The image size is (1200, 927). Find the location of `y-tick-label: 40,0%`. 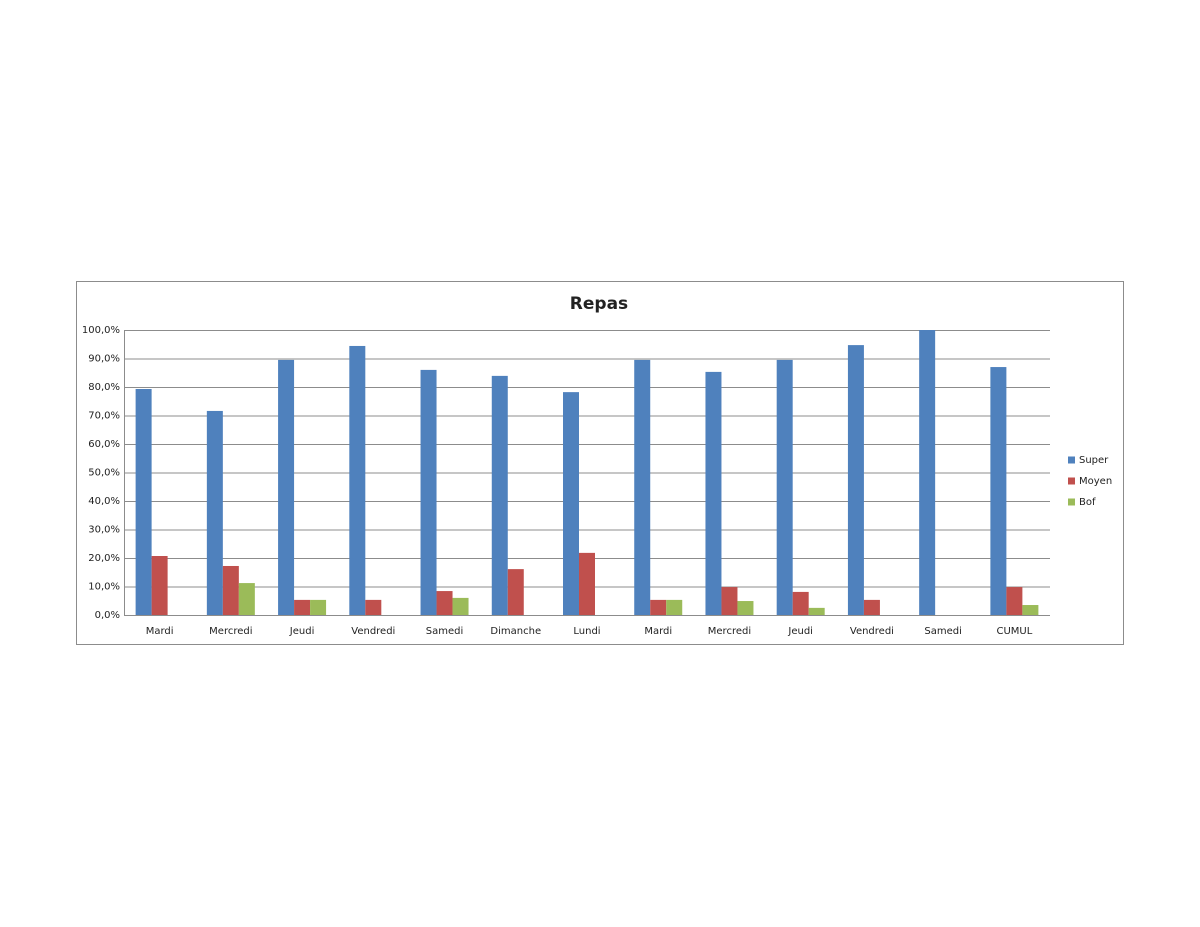

y-tick-label: 40,0% is located at coordinates (104, 501).